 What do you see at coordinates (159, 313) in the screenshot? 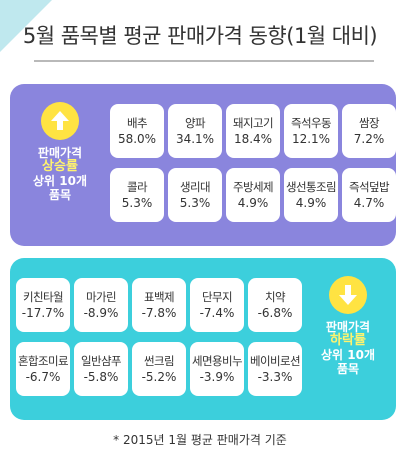
I see `item-value: -7.8%` at bounding box center [159, 313].